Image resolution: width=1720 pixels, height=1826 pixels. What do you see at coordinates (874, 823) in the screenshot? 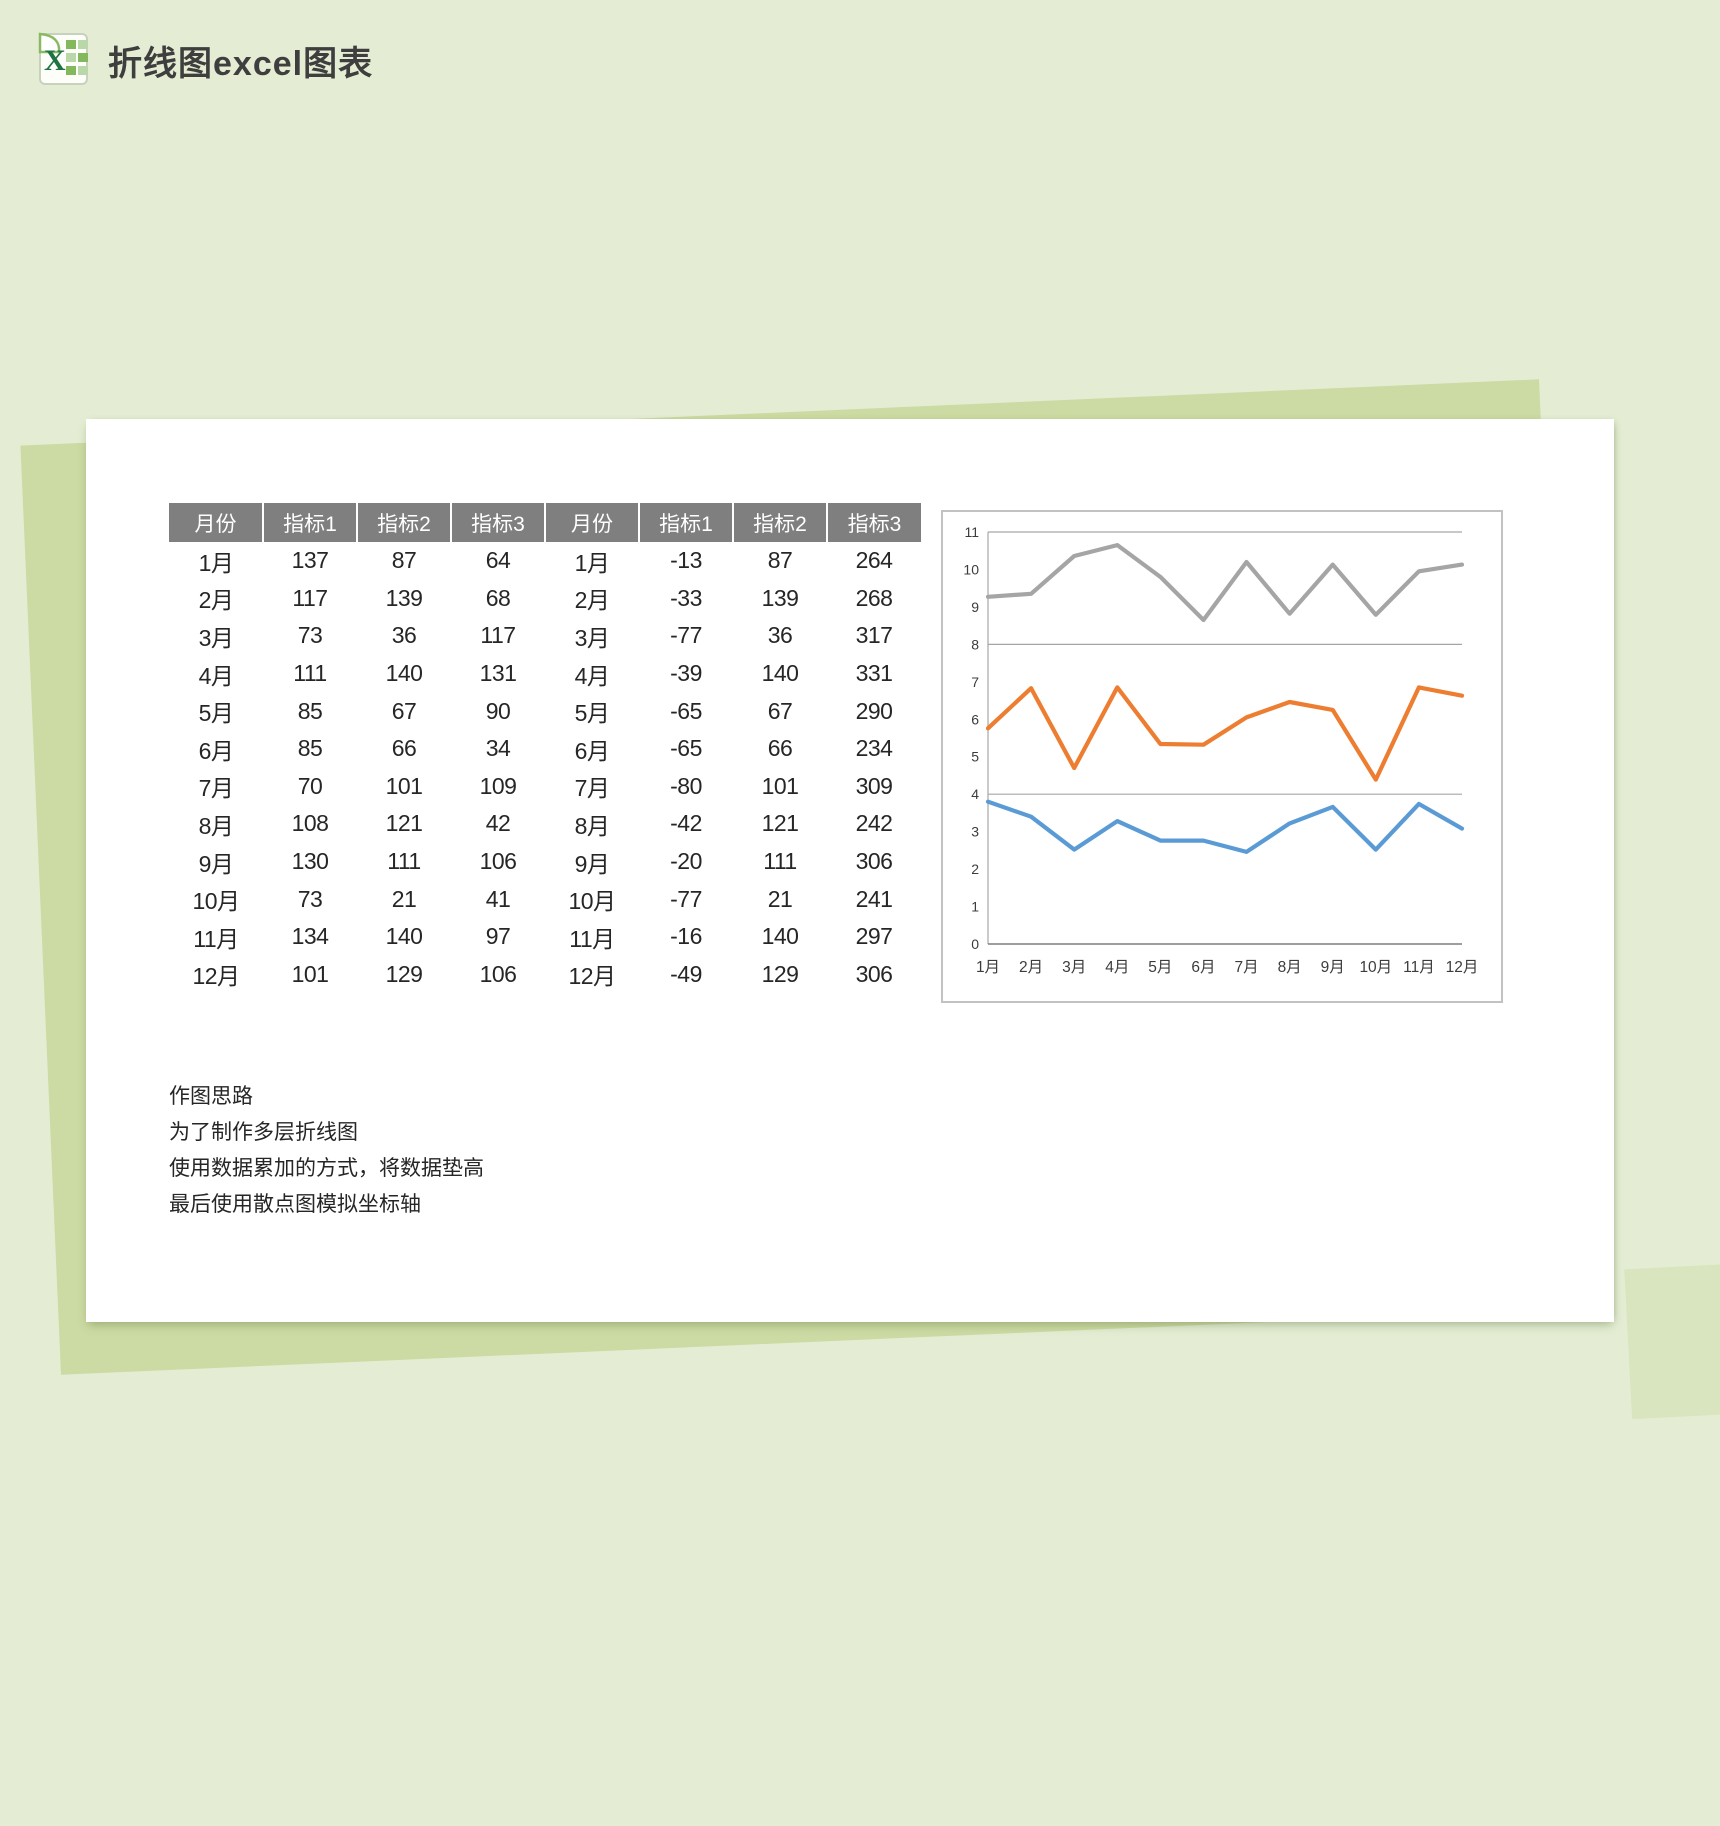
I see `table-cell: 242` at bounding box center [874, 823].